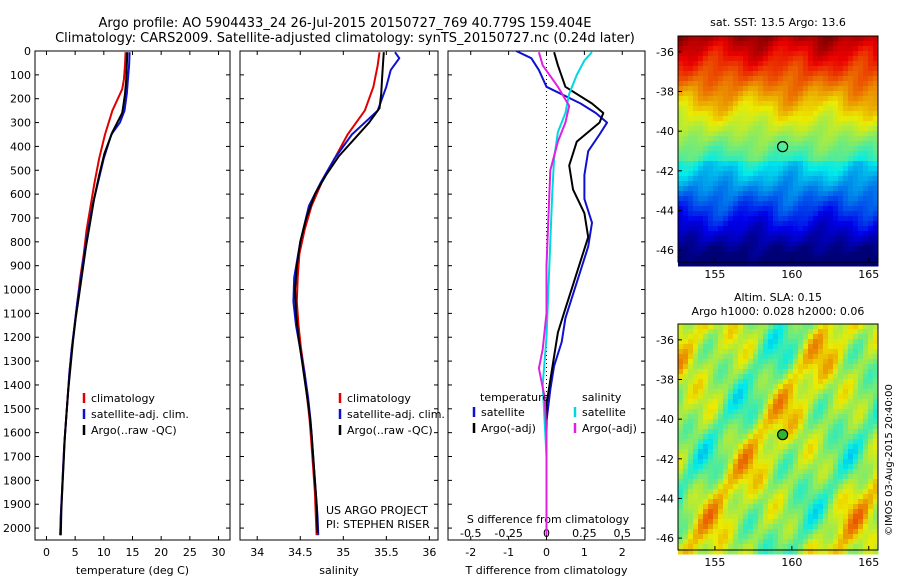 The width and height of the screenshot is (900, 580). What do you see at coordinates (257, 552) in the screenshot?
I see `x-tick-label: 34` at bounding box center [257, 552].